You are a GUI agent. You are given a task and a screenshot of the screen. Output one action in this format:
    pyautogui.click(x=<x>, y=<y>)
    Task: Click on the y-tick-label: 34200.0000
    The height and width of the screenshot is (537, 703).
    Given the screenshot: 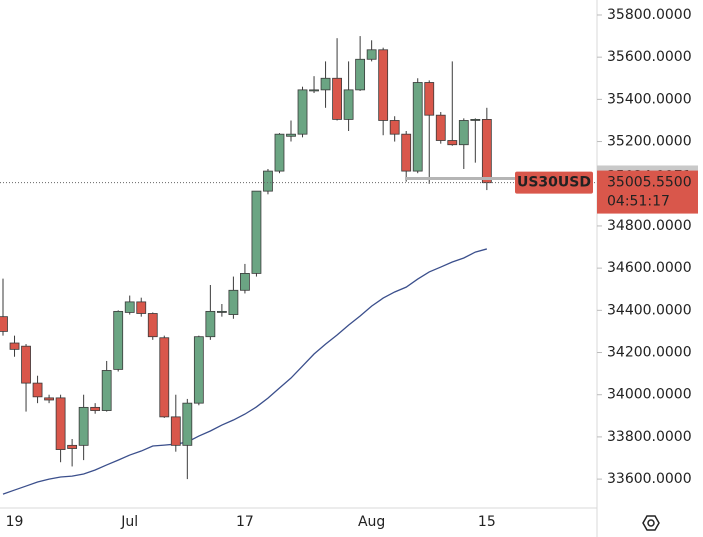 What is the action you would take?
    pyautogui.click(x=649, y=353)
    